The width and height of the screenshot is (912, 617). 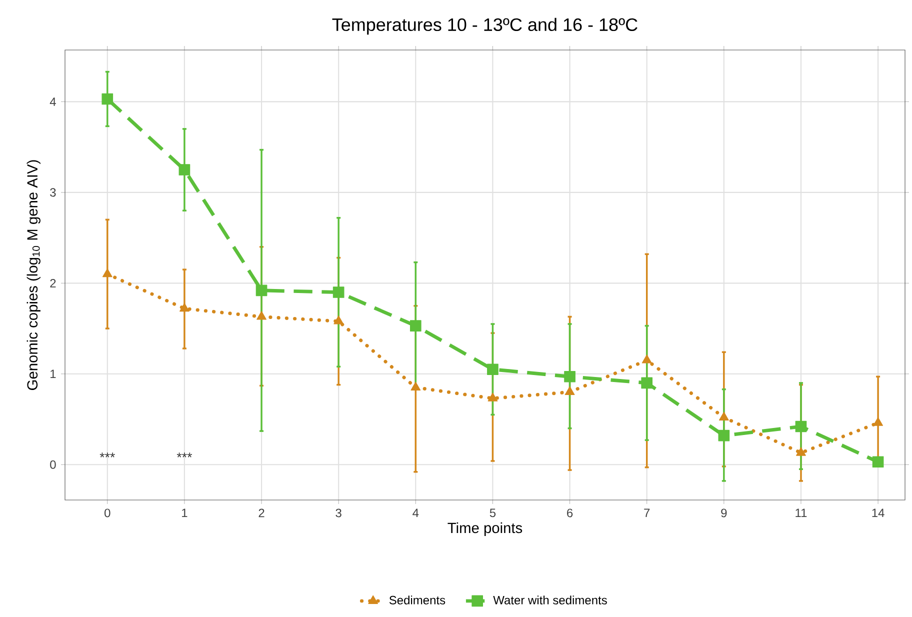 I want to click on y-tick-label: 2, so click(x=53, y=283).